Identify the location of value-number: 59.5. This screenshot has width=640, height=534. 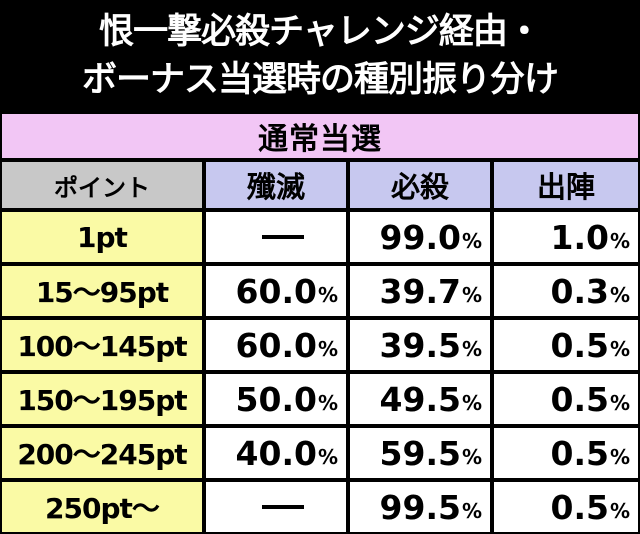
(420, 453).